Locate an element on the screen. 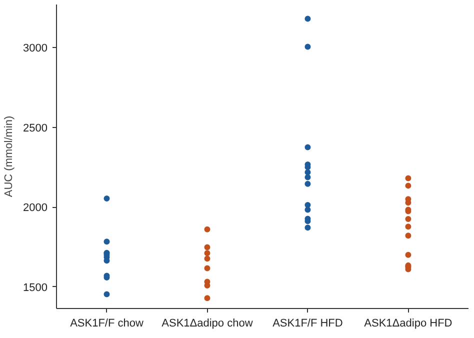  y-axis-title: AUC (mmol/min) is located at coordinates (9, 157).